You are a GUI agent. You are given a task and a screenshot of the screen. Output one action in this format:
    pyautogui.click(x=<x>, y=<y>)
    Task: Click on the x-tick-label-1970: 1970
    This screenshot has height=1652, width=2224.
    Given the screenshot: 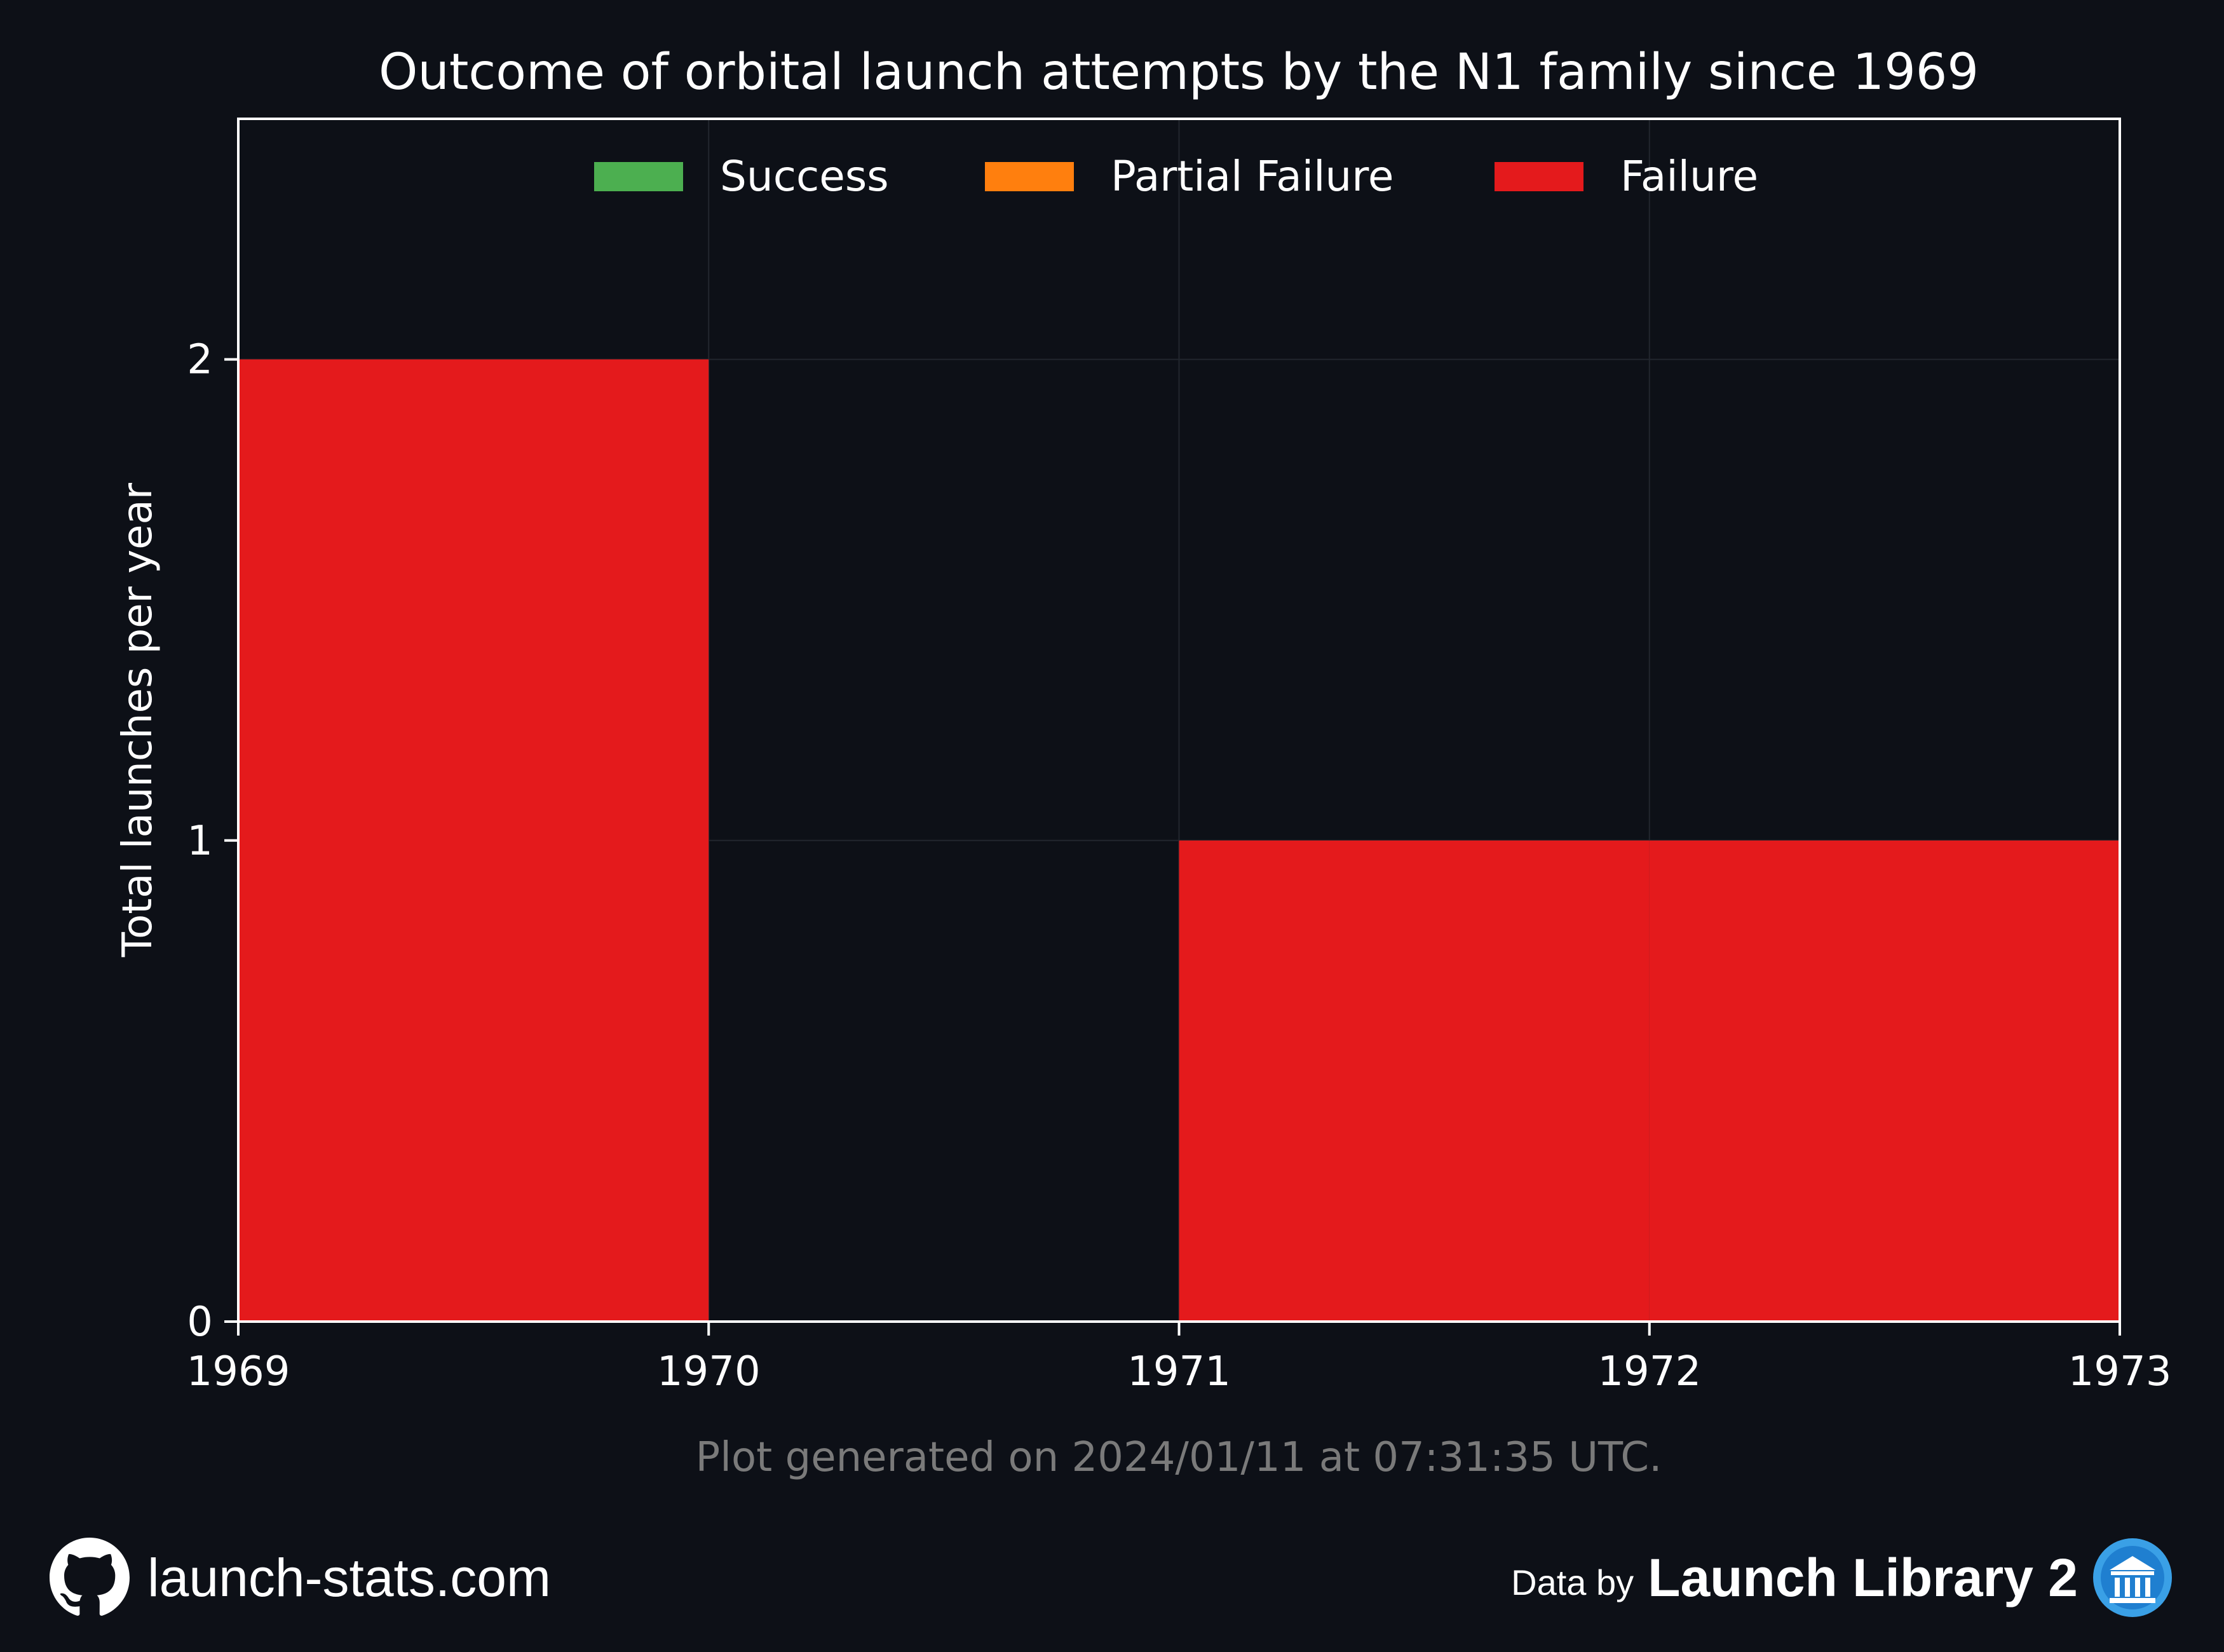 What is the action you would take?
    pyautogui.click(x=709, y=1371)
    